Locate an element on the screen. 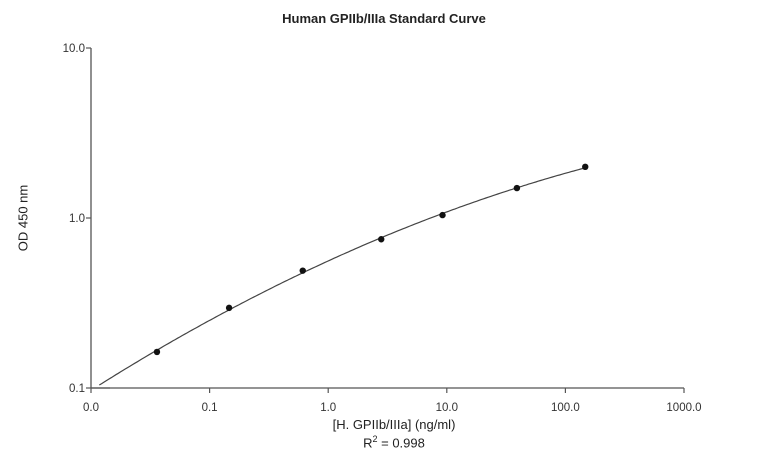 Image resolution: width=768 pixels, height=455 pixels. x-tick-label: 0.1 is located at coordinates (210, 408).